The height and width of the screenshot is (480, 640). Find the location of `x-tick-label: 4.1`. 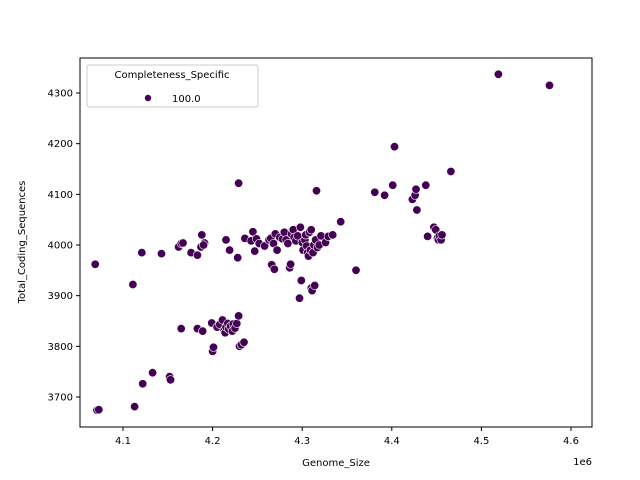

x-tick-label: 4.1 is located at coordinates (123, 441).